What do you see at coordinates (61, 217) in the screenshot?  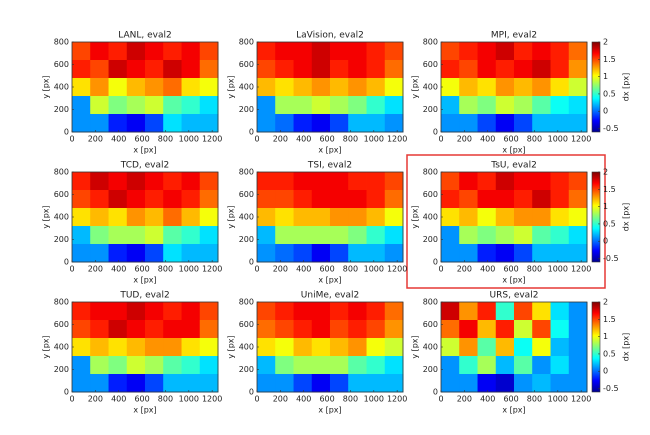 I see `y-tick-label: 400` at bounding box center [61, 217].